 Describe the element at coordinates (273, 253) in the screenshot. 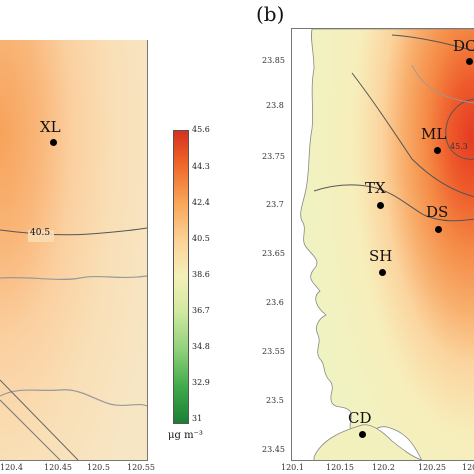

I see `panel-b-ytick-5: 23.65` at that location.